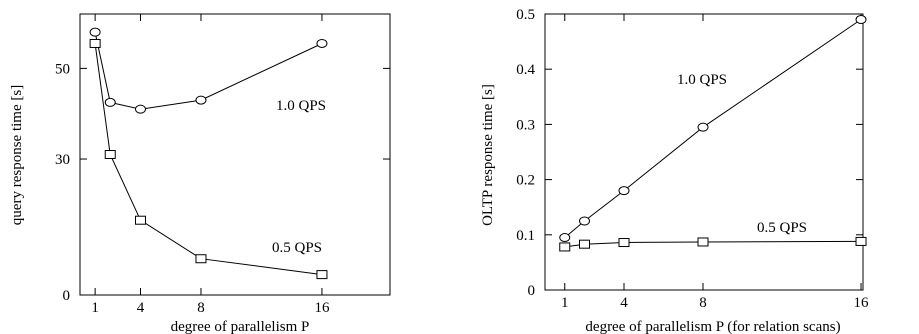  What do you see at coordinates (525, 181) in the screenshot?
I see `y-tick-label: 0.2` at bounding box center [525, 181].